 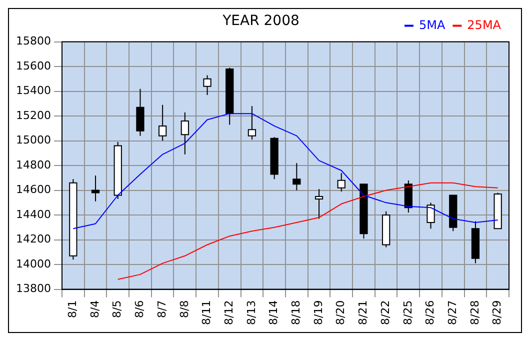 I want to click on y-tick-label: 14400, so click(x=33, y=214).